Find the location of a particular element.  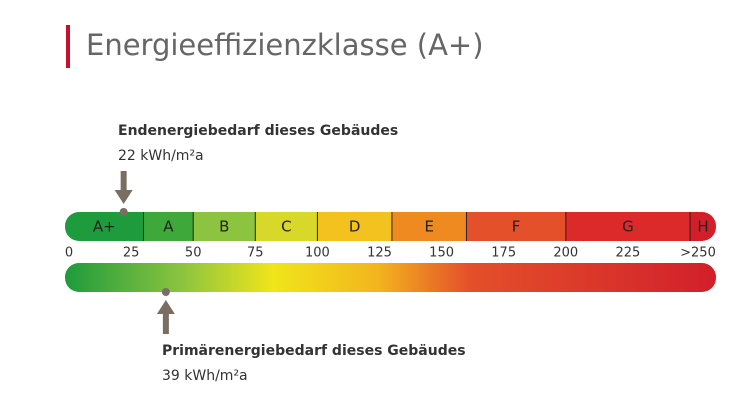

primary-demand-label: Primärenergiebedarf dieses Gebäudes is located at coordinates (314, 351).